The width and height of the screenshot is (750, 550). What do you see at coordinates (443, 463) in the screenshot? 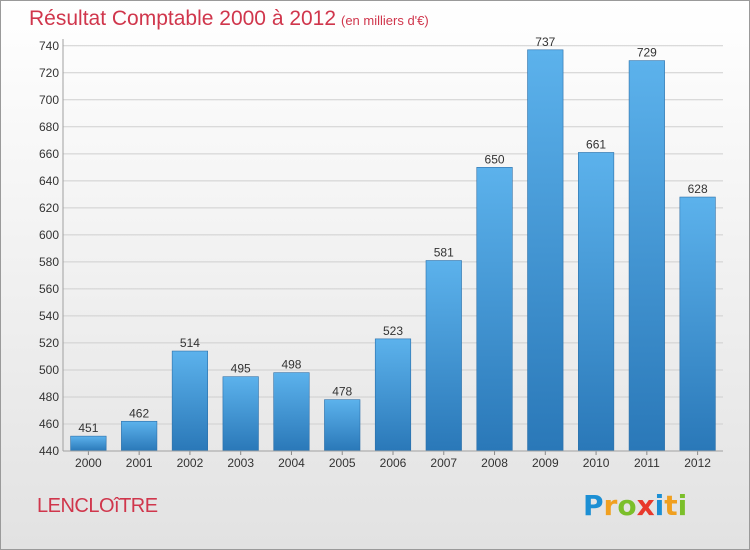
I see `x-tick-label: 2007` at bounding box center [443, 463].